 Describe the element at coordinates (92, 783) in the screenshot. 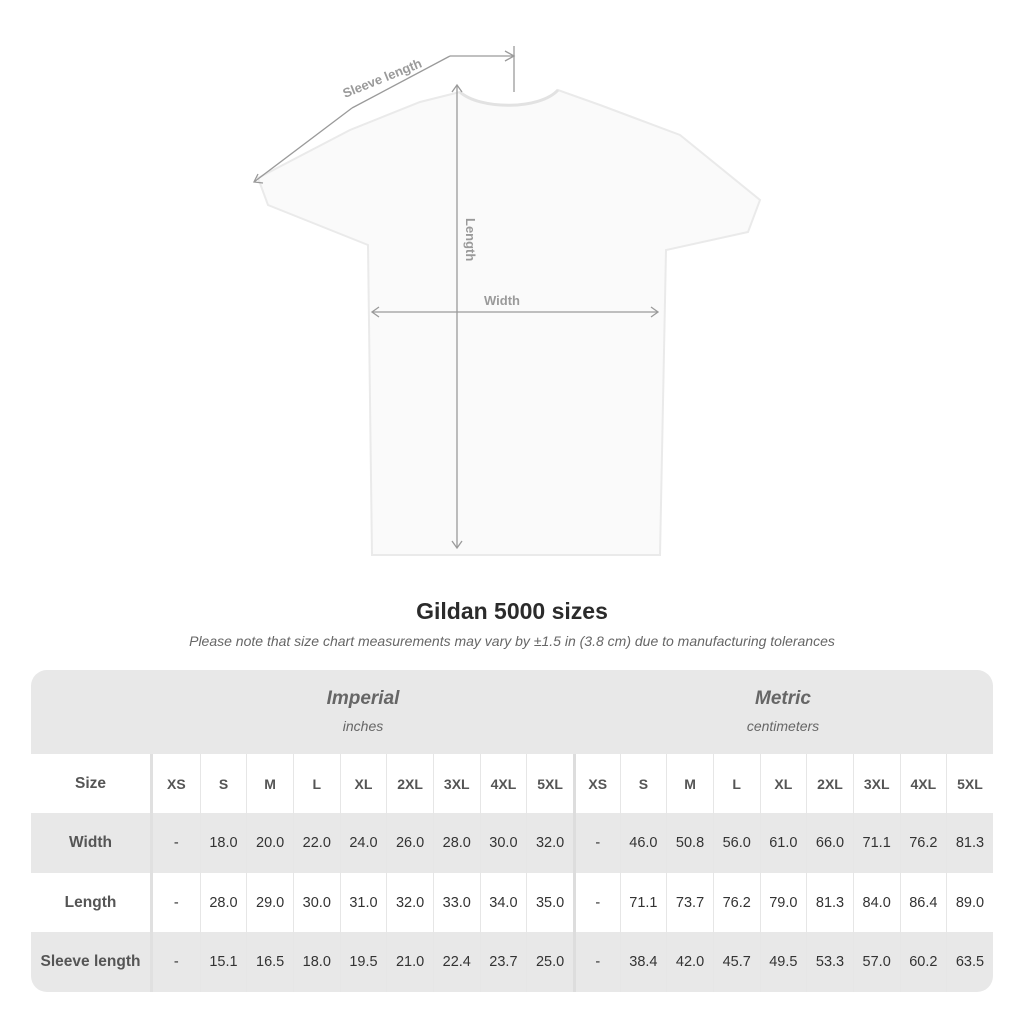

I see `row-label: Size` at that location.